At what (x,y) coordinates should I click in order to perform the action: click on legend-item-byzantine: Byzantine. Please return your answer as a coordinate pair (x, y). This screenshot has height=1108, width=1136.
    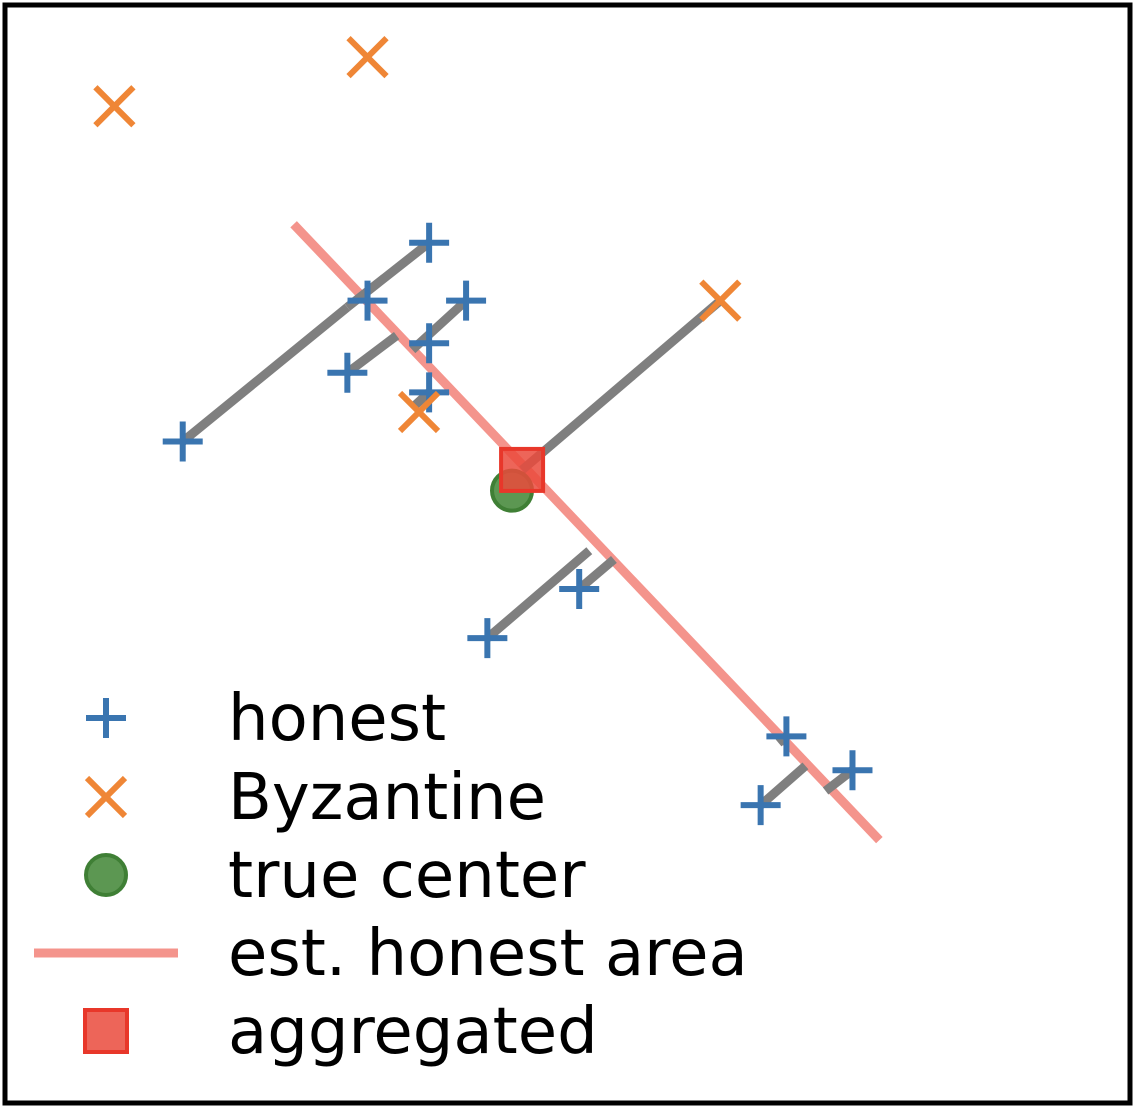
    Looking at the image, I should click on (315, 798).